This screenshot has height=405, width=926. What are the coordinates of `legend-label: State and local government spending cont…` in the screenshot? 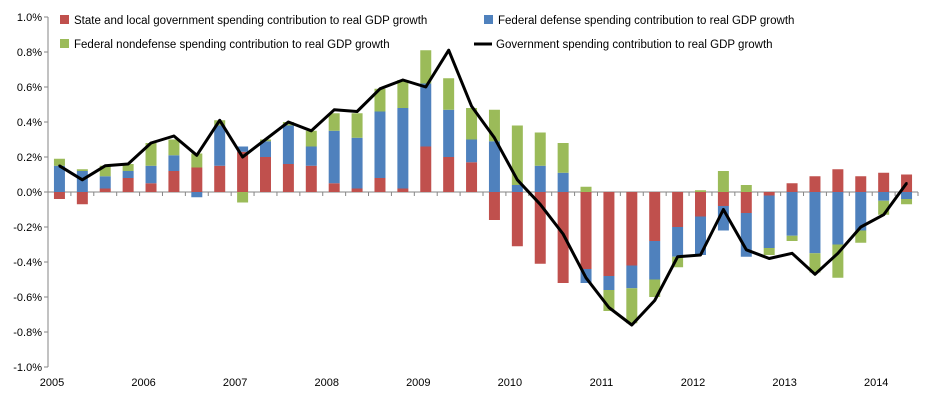 It's located at (250, 21).